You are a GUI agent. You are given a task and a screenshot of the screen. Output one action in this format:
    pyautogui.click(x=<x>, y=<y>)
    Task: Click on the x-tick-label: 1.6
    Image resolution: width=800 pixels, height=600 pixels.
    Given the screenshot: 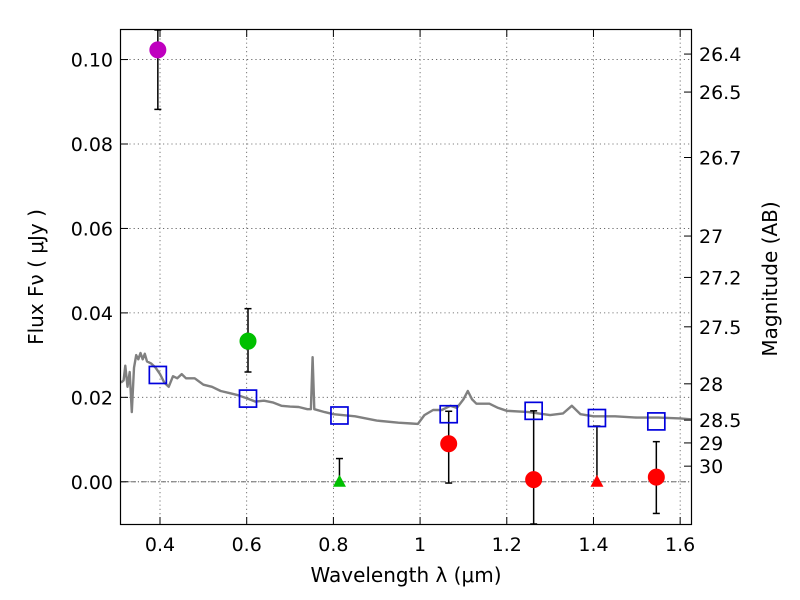 What is the action you would take?
    pyautogui.click(x=680, y=545)
    